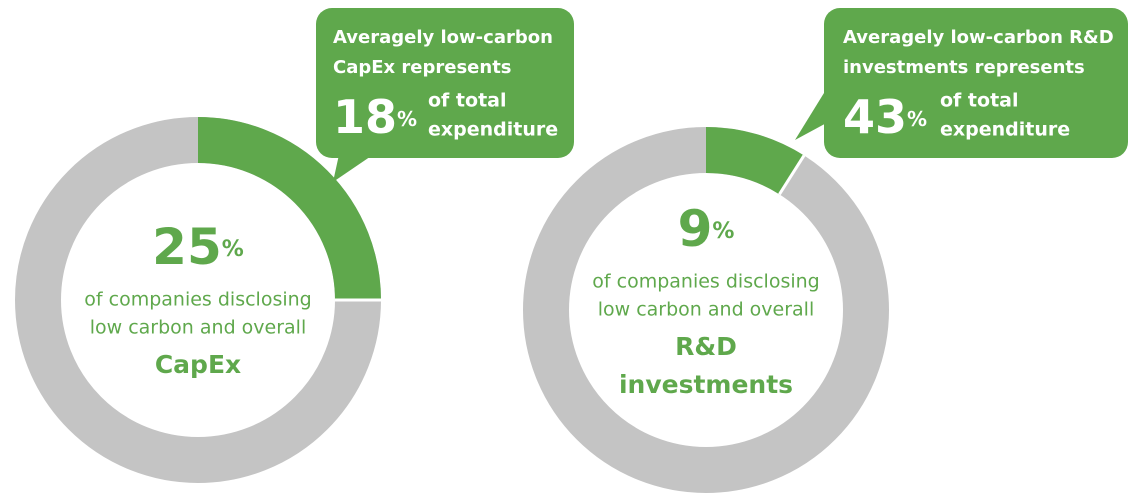 The width and height of the screenshot is (1138, 500). Describe the element at coordinates (792, 175) in the screenshot. I see `segment-separator` at that location.